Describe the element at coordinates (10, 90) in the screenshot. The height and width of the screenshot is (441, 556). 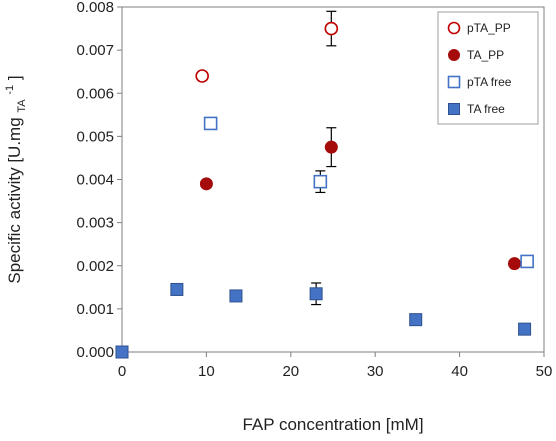
I see `y-axis-label-sup: -1` at that location.